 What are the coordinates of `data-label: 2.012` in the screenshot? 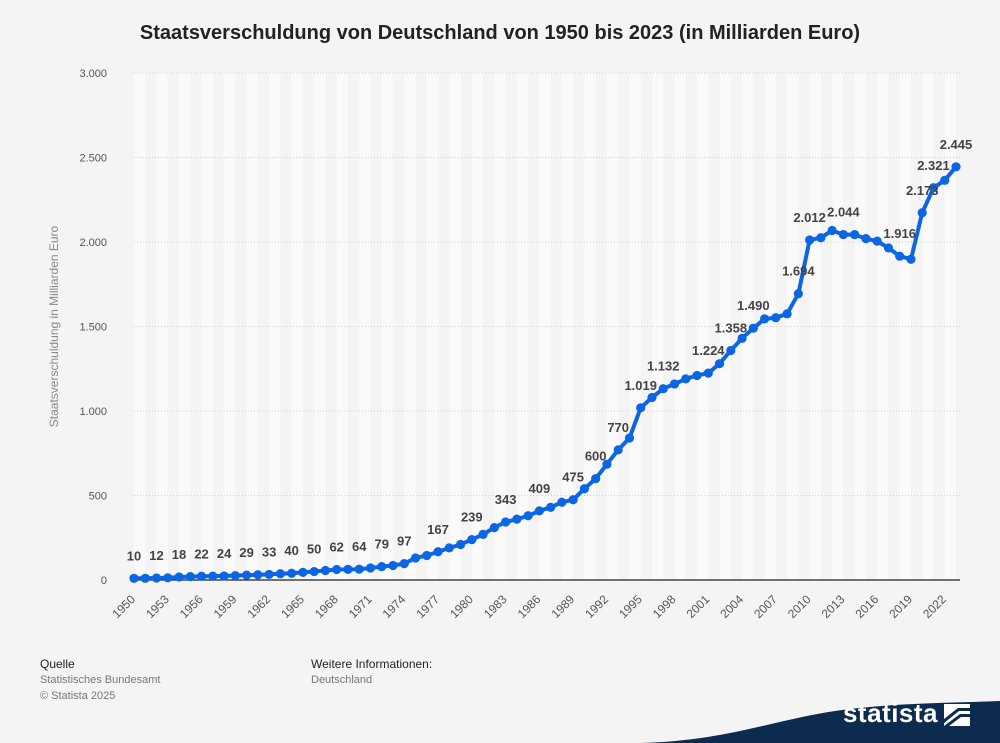 It's located at (809, 217).